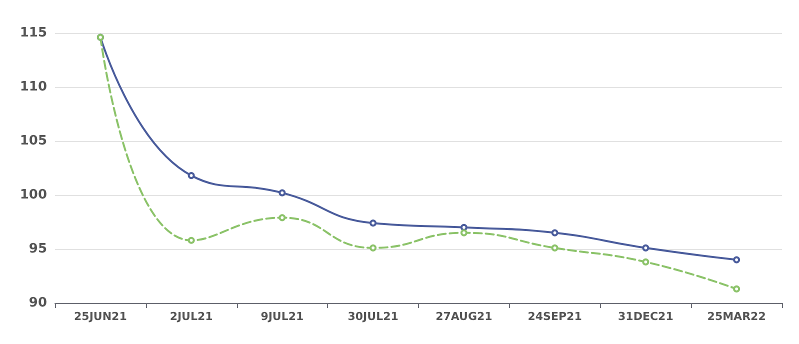 Image resolution: width=799 pixels, height=344 pixels. What do you see at coordinates (646, 316) in the screenshot?
I see `x-tick-label: 31DEC21` at bounding box center [646, 316].